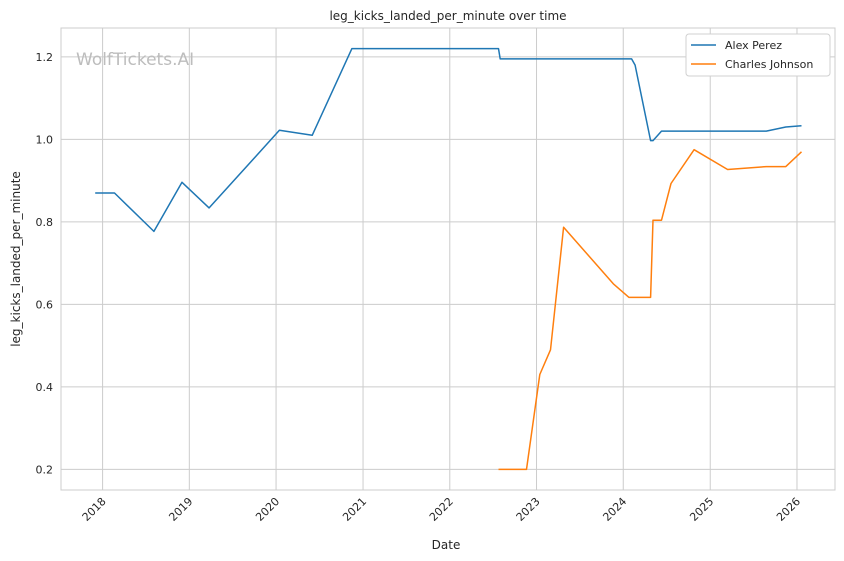  What do you see at coordinates (45, 469) in the screenshot?
I see `y-tick-label: 0.2` at bounding box center [45, 469].